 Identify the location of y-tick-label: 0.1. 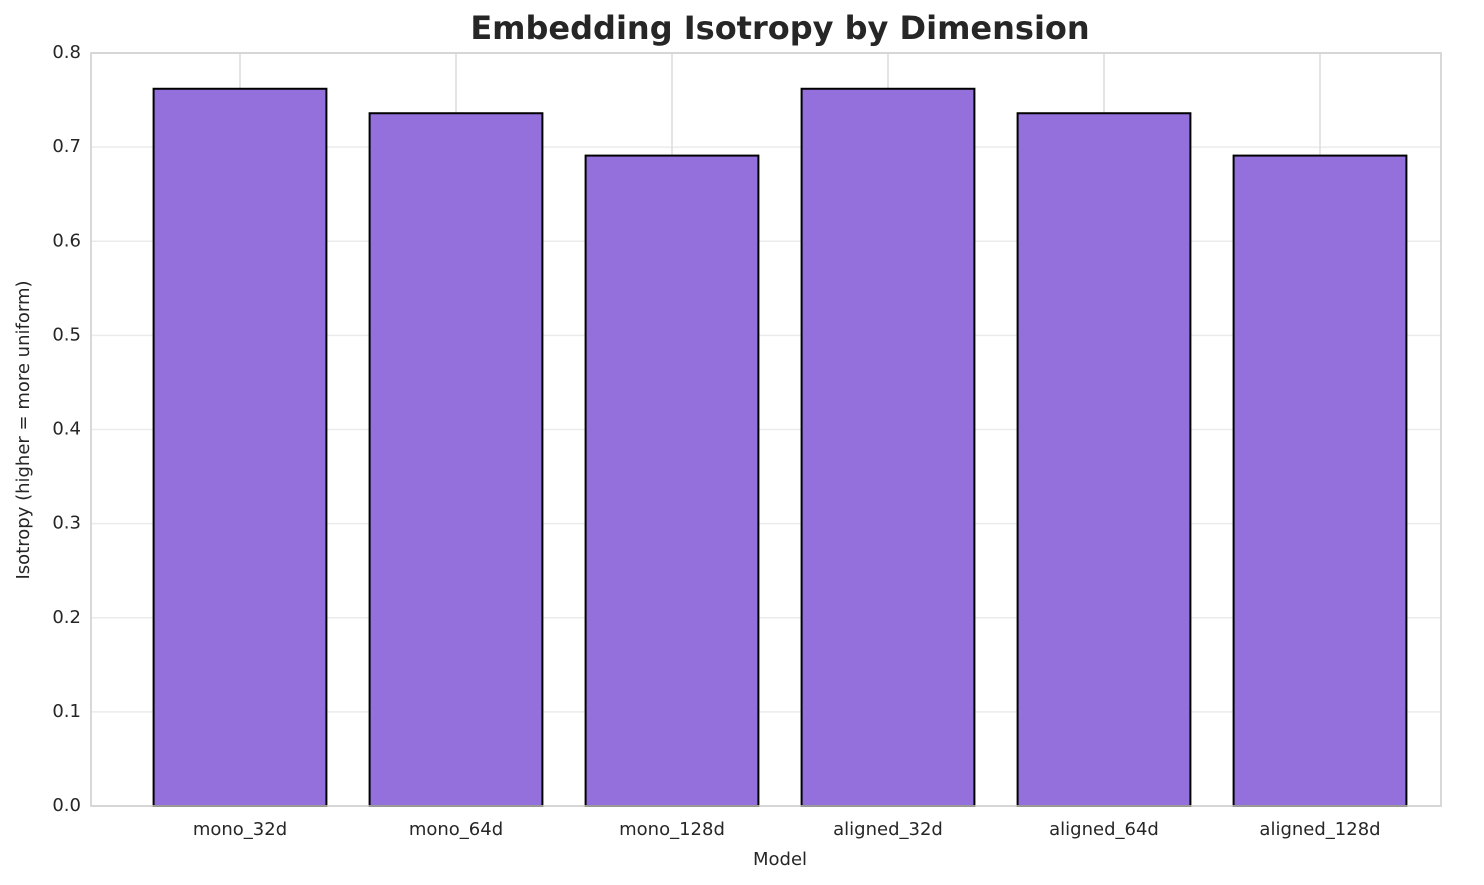
(66, 711).